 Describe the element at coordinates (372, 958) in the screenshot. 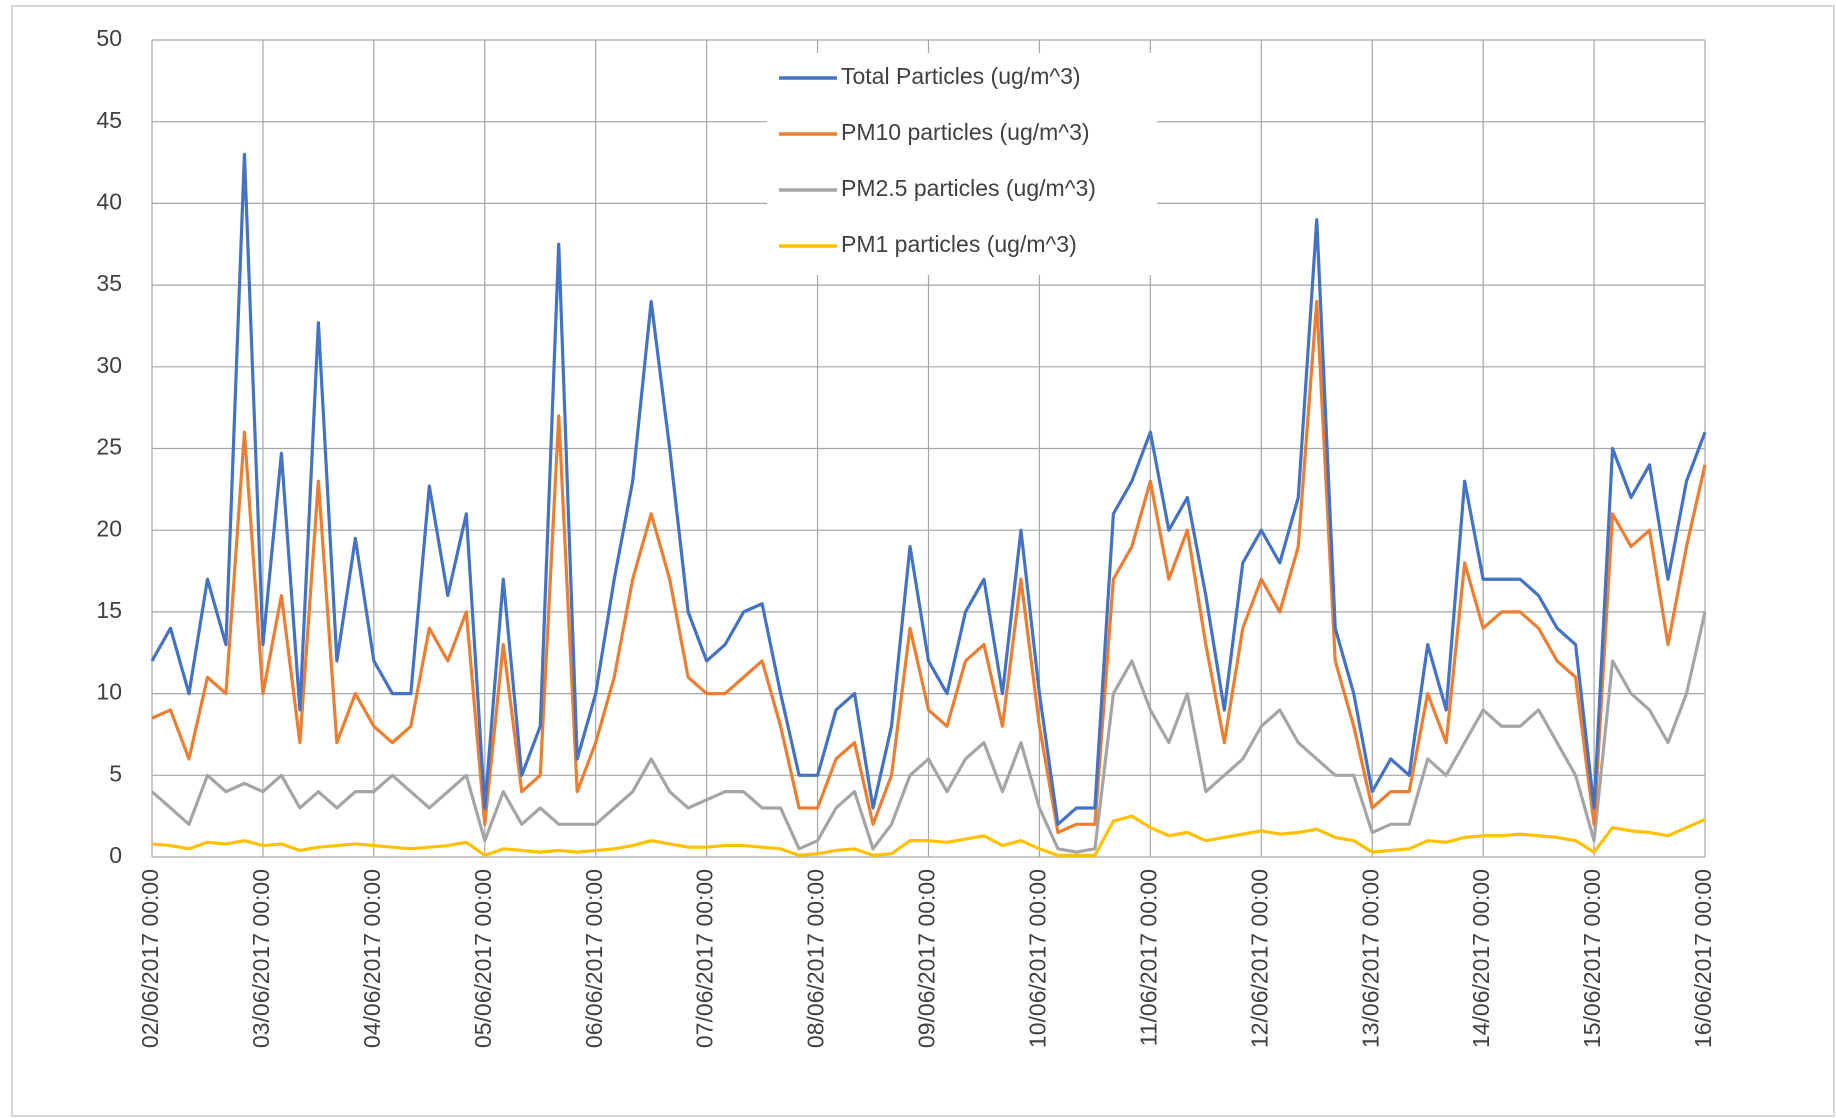

I see `x-tick-label: 04/06/2017 00:00` at that location.